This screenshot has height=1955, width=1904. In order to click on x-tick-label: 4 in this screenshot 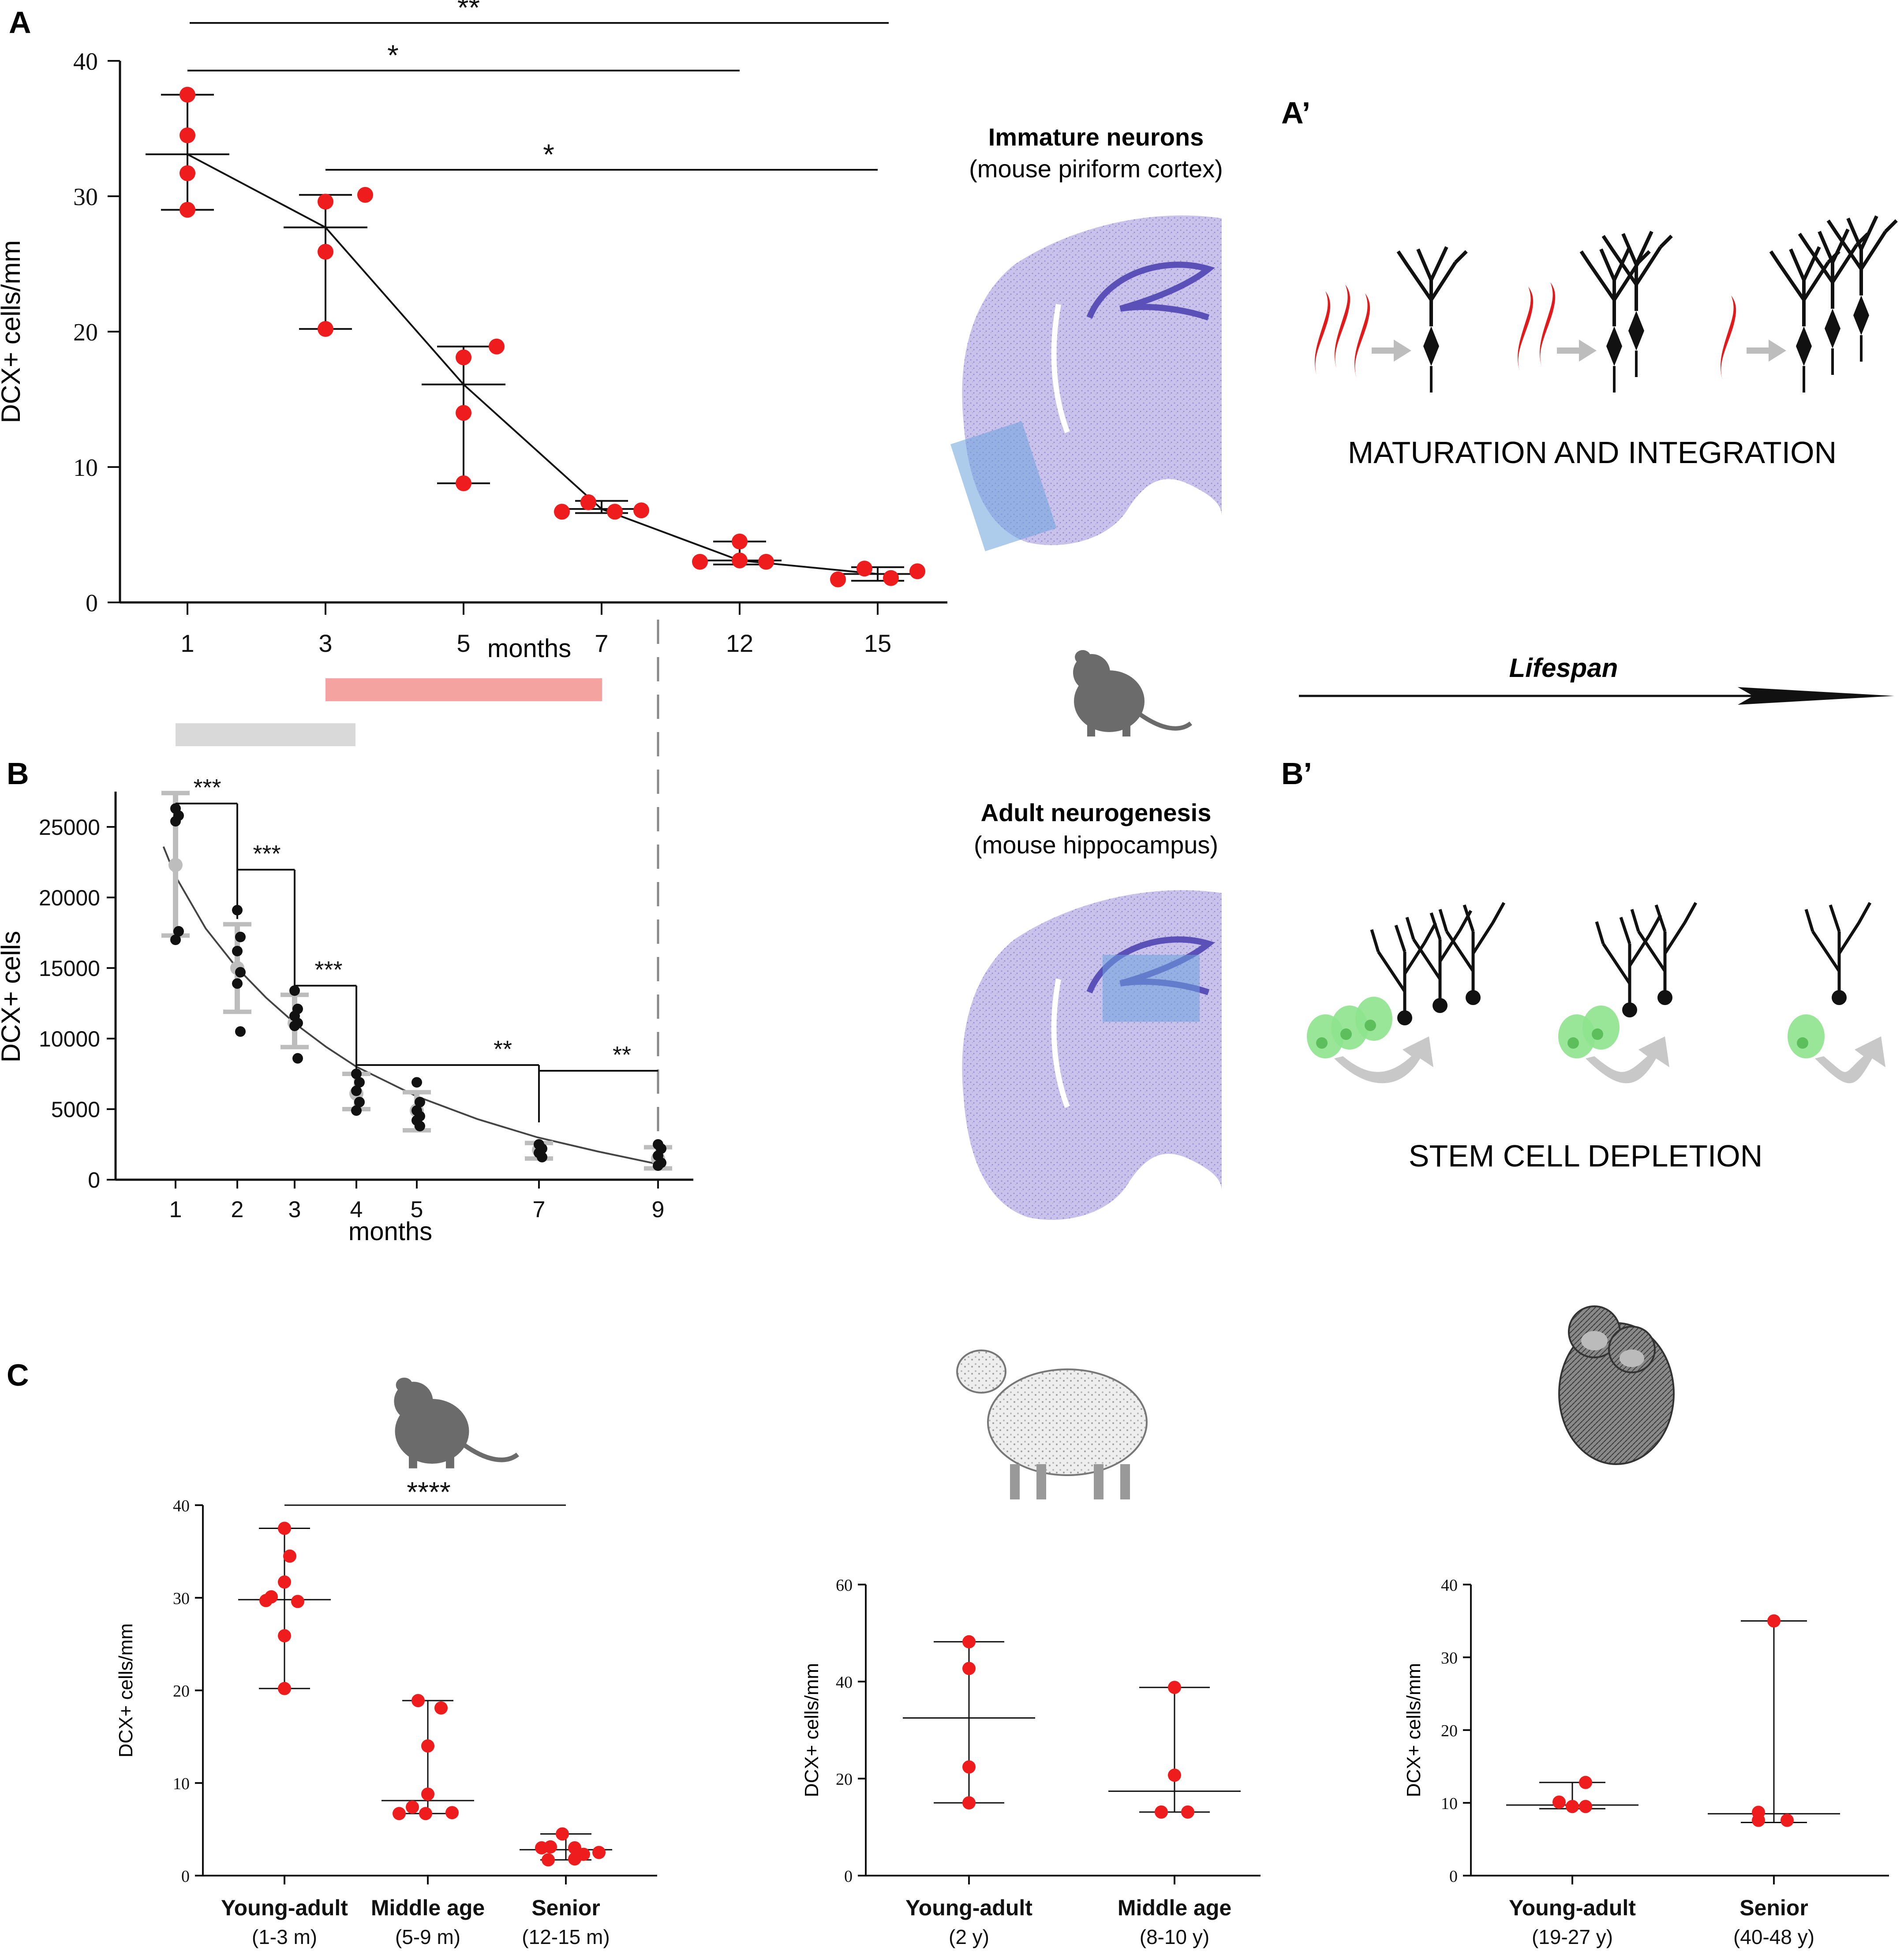, I will do `click(356, 1209)`.